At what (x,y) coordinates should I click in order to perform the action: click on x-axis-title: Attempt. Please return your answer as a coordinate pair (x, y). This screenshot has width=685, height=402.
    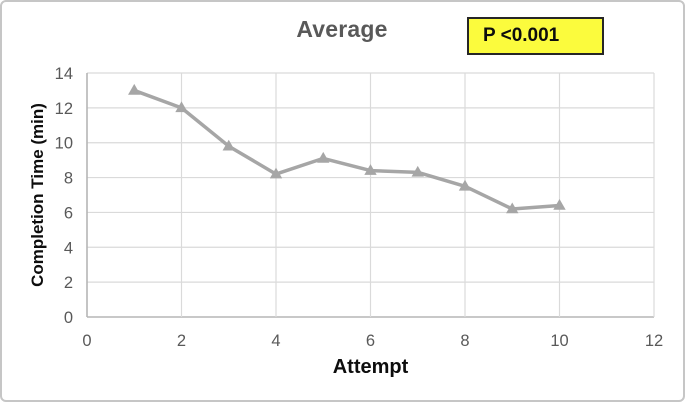
    Looking at the image, I should click on (370, 367).